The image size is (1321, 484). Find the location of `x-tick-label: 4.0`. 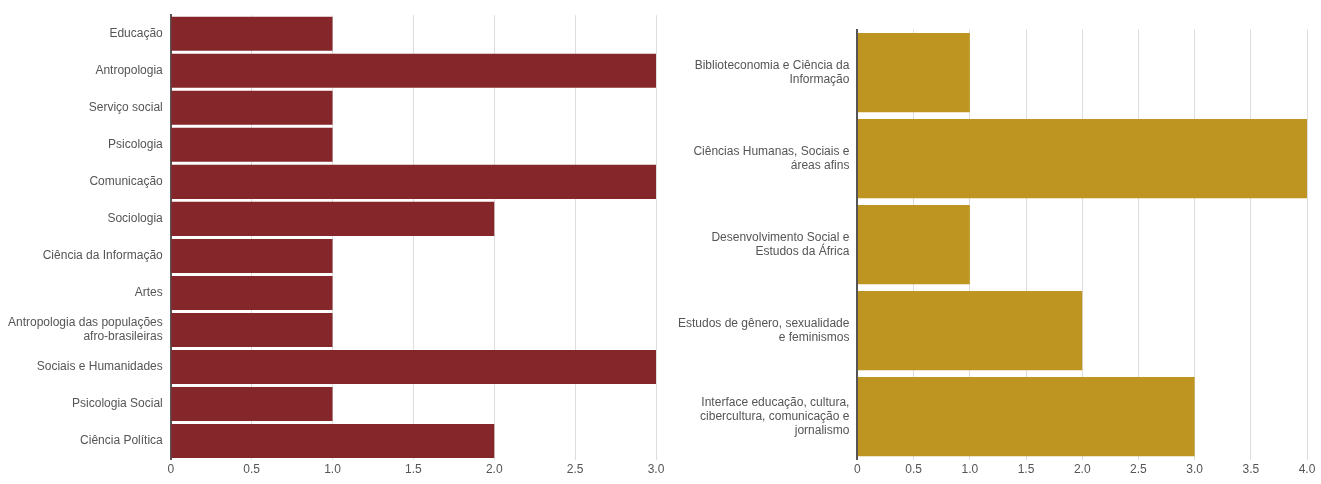

x-tick-label: 4.0 is located at coordinates (1307, 469).